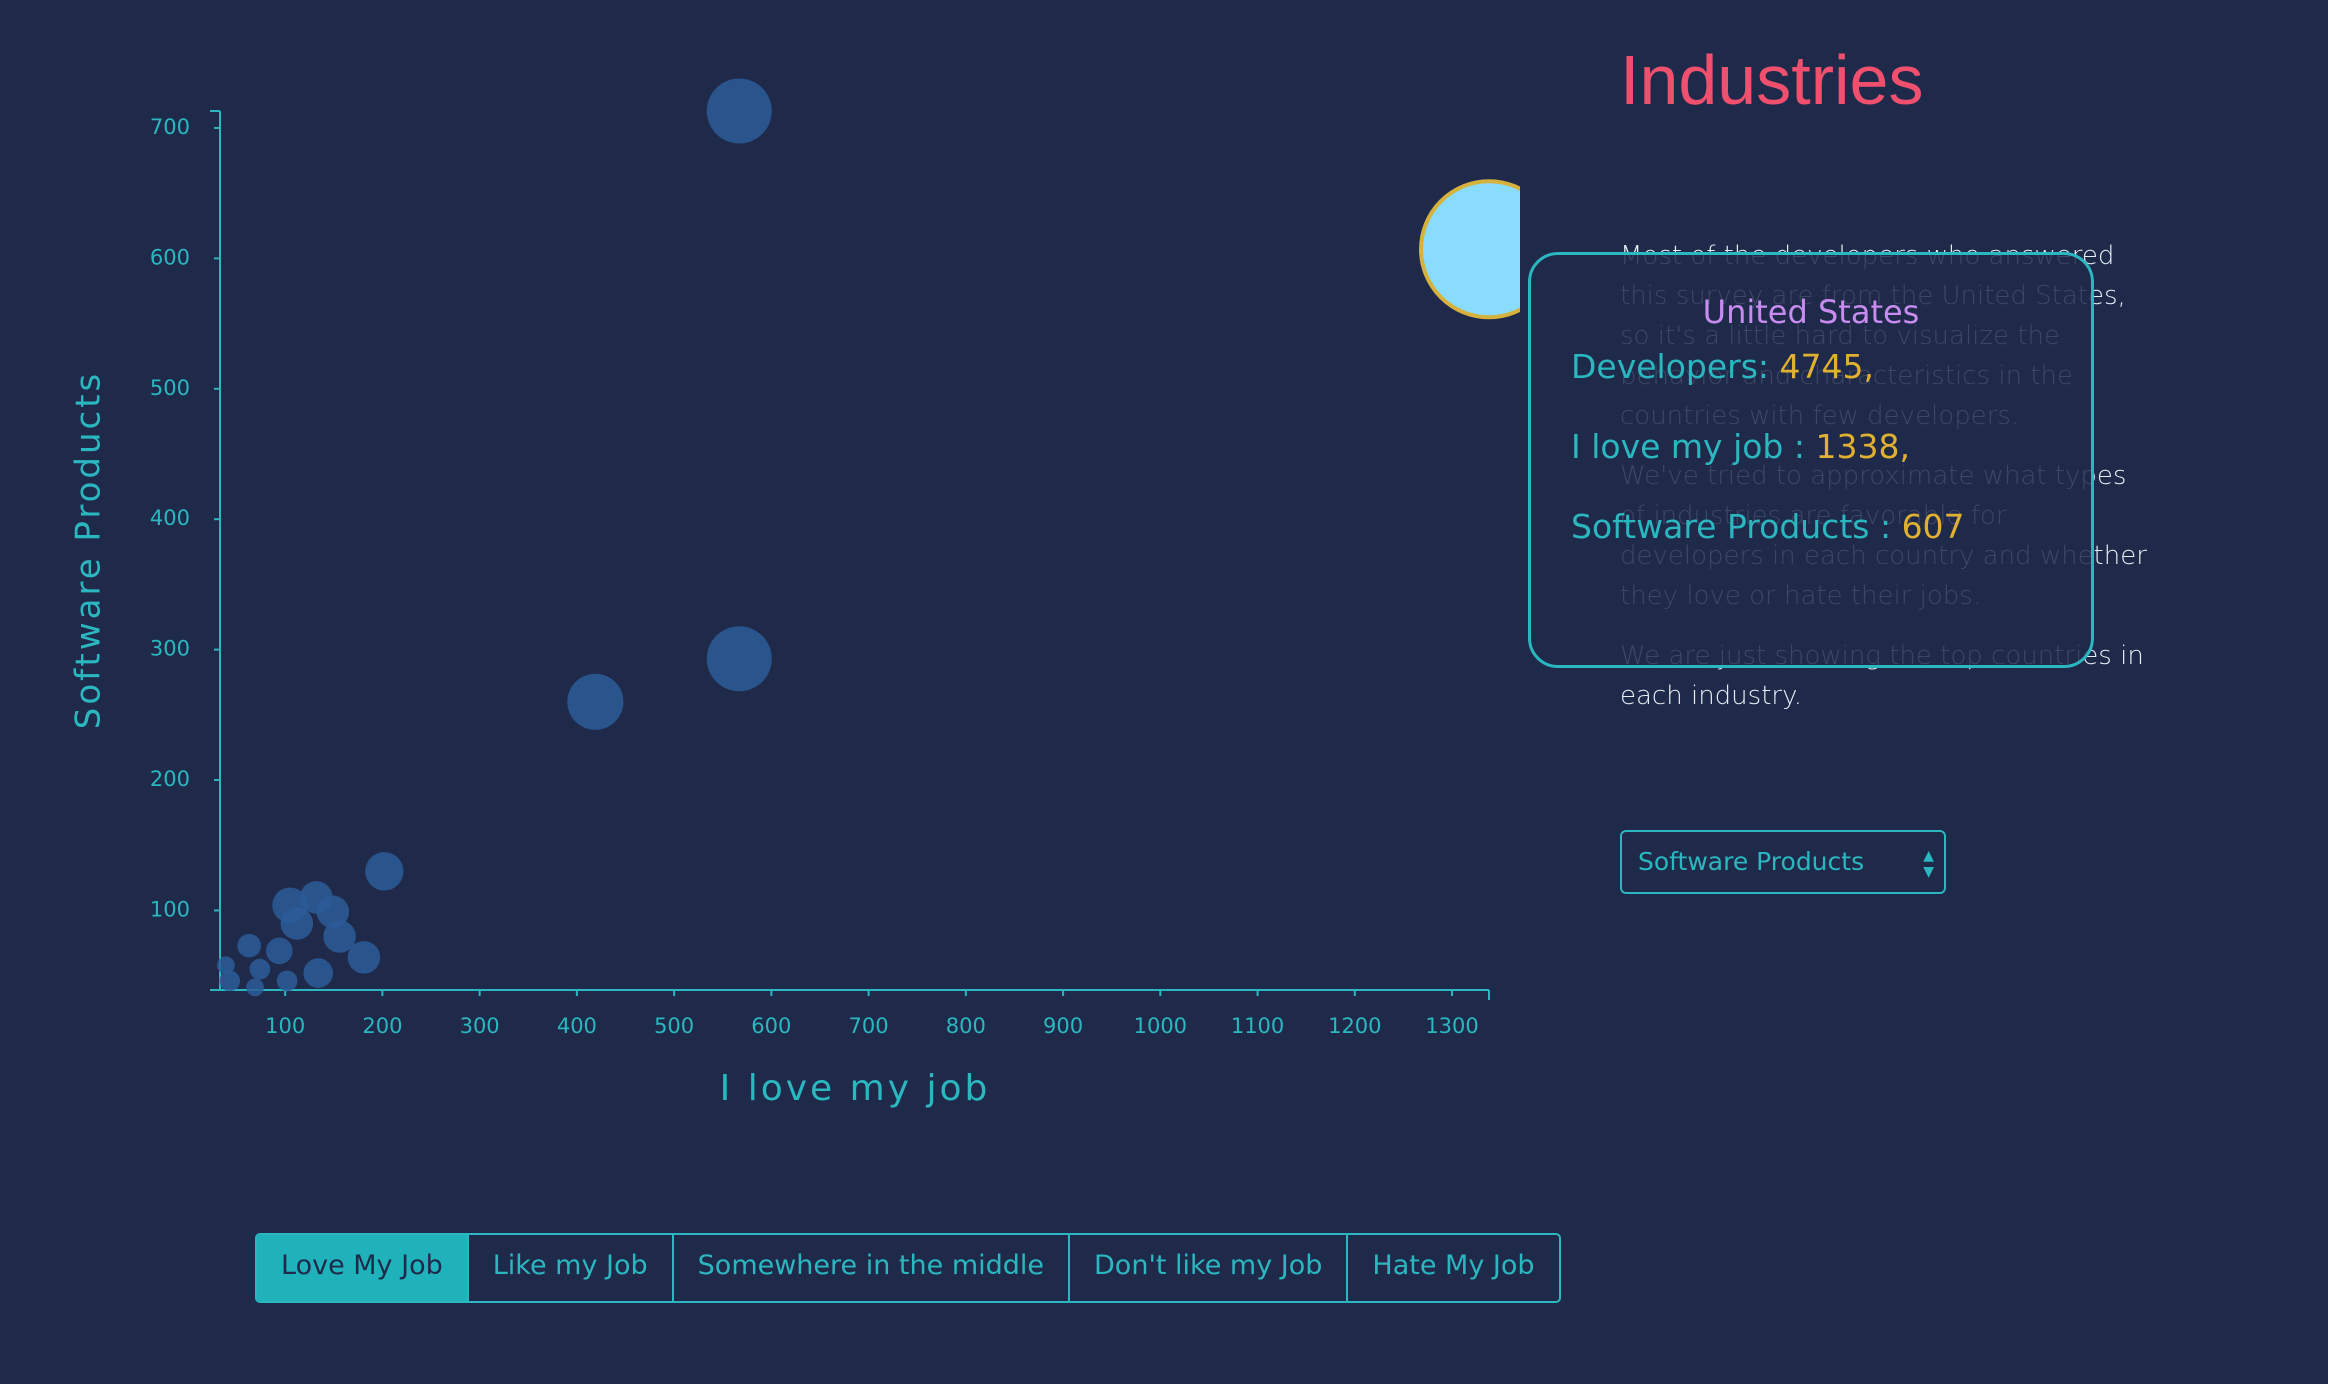  What do you see at coordinates (966, 1026) in the screenshot?
I see `x-tick-label: 800` at bounding box center [966, 1026].